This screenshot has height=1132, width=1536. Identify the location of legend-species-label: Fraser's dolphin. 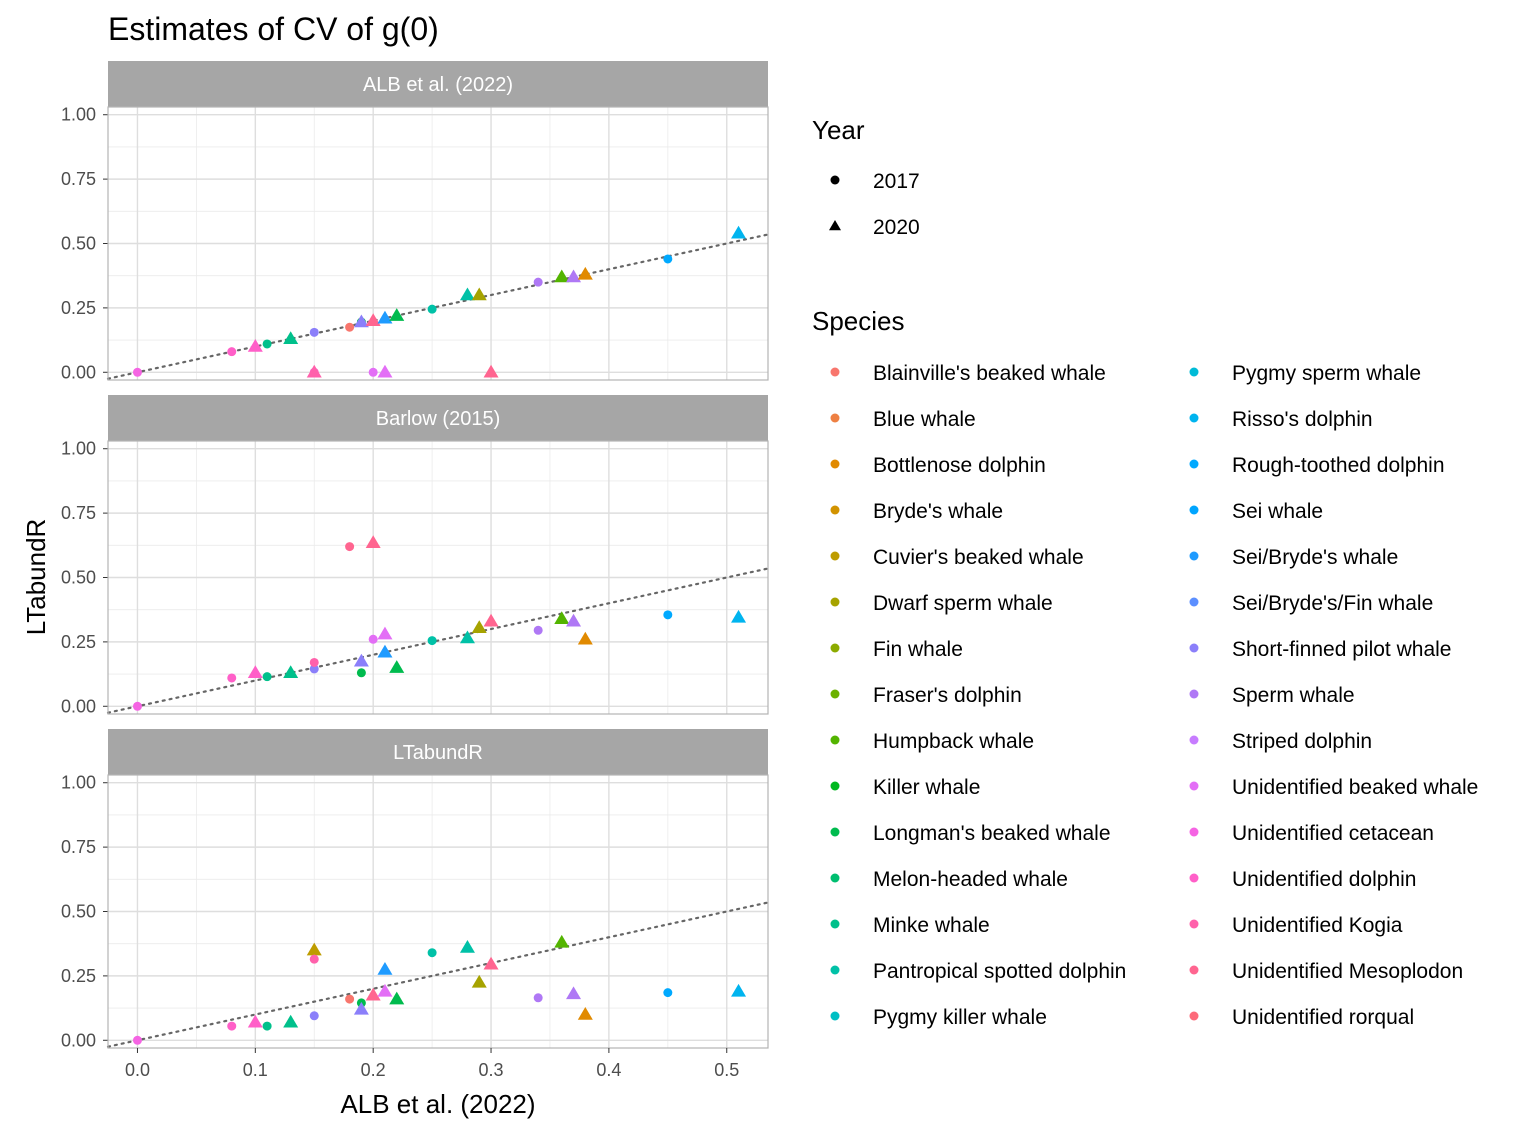
(947, 695).